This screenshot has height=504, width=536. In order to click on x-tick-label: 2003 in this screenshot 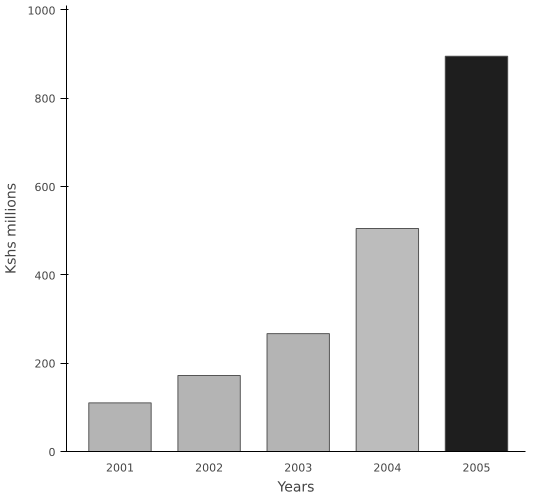, I will do `click(298, 468)`.